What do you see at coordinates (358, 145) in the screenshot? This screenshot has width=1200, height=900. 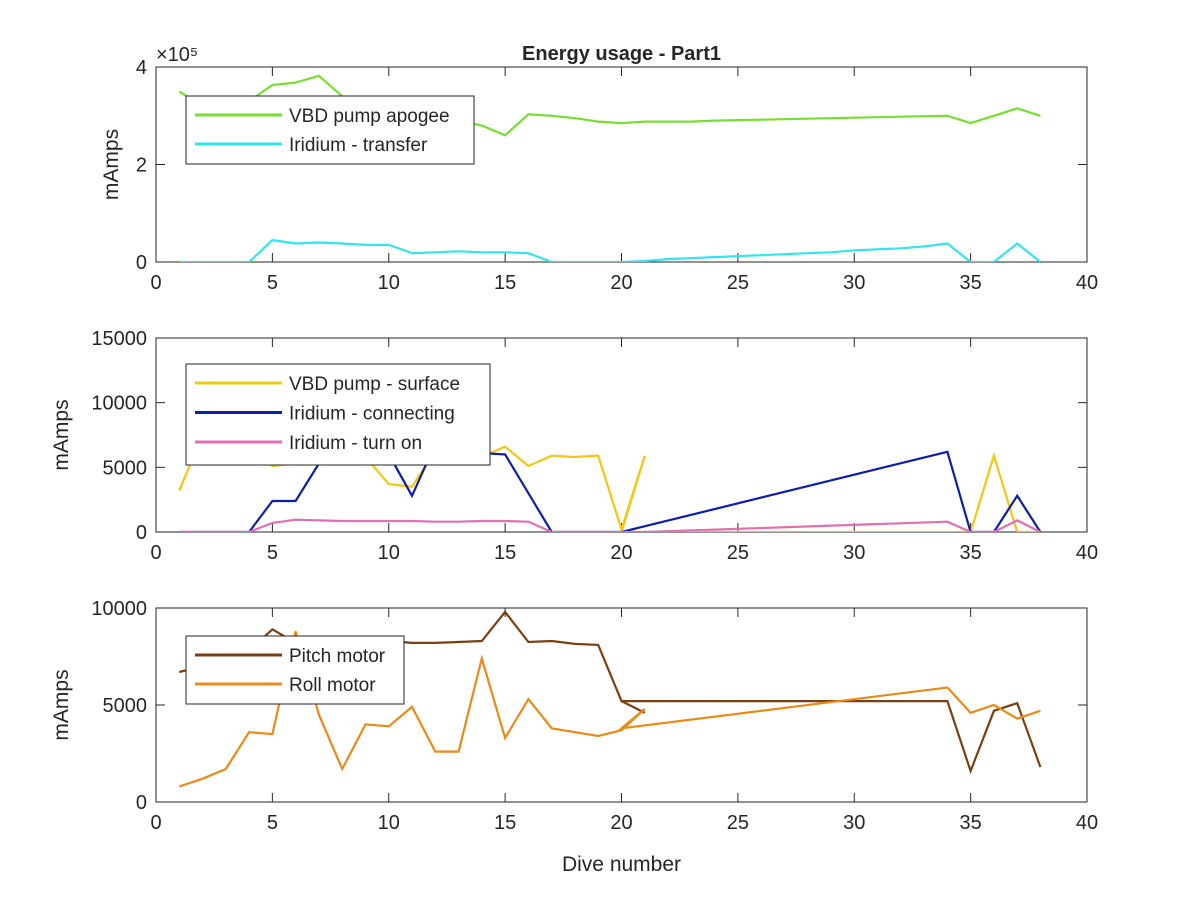 I see `legend-label: Iridium - transfer` at bounding box center [358, 145].